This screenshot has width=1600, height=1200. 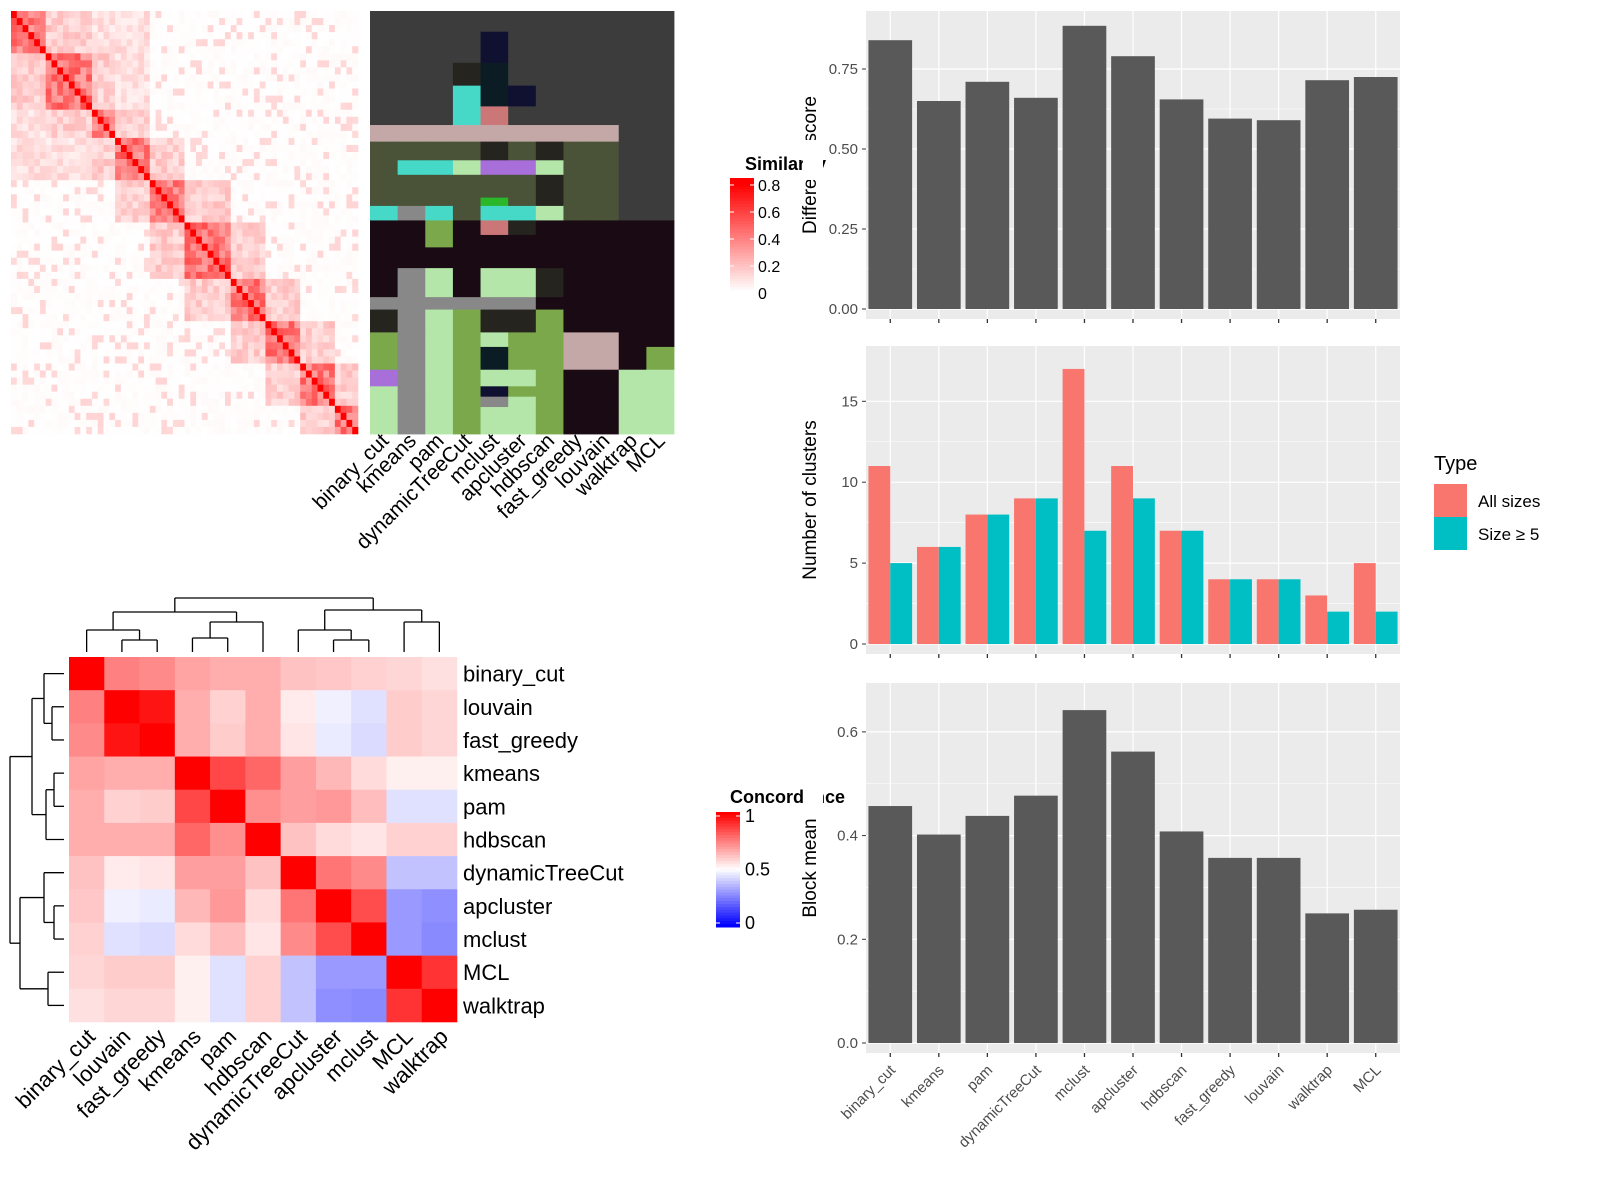 What do you see at coordinates (1450, 533) in the screenshot?
I see `legend-swatch` at bounding box center [1450, 533].